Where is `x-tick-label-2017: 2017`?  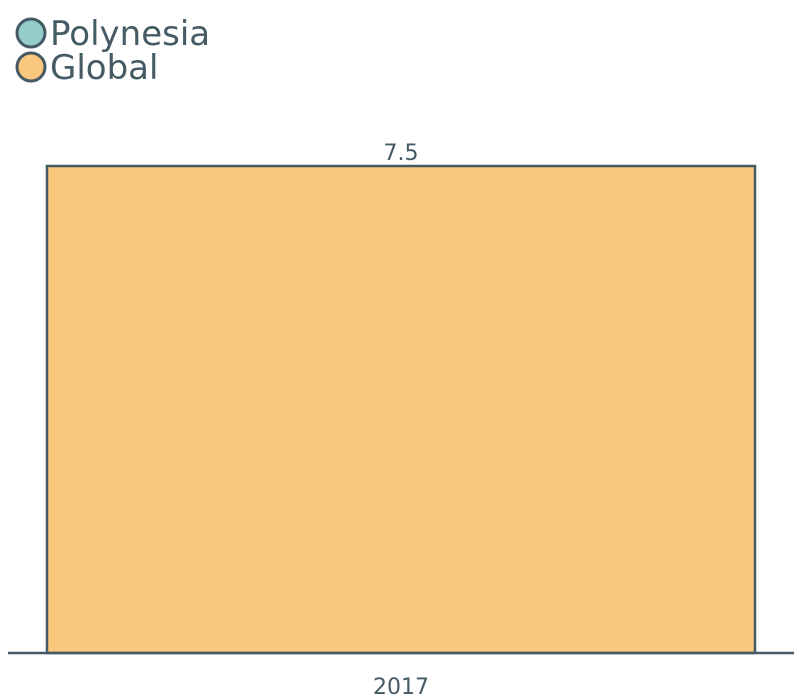
x-tick-label-2017: 2017 is located at coordinates (401, 687).